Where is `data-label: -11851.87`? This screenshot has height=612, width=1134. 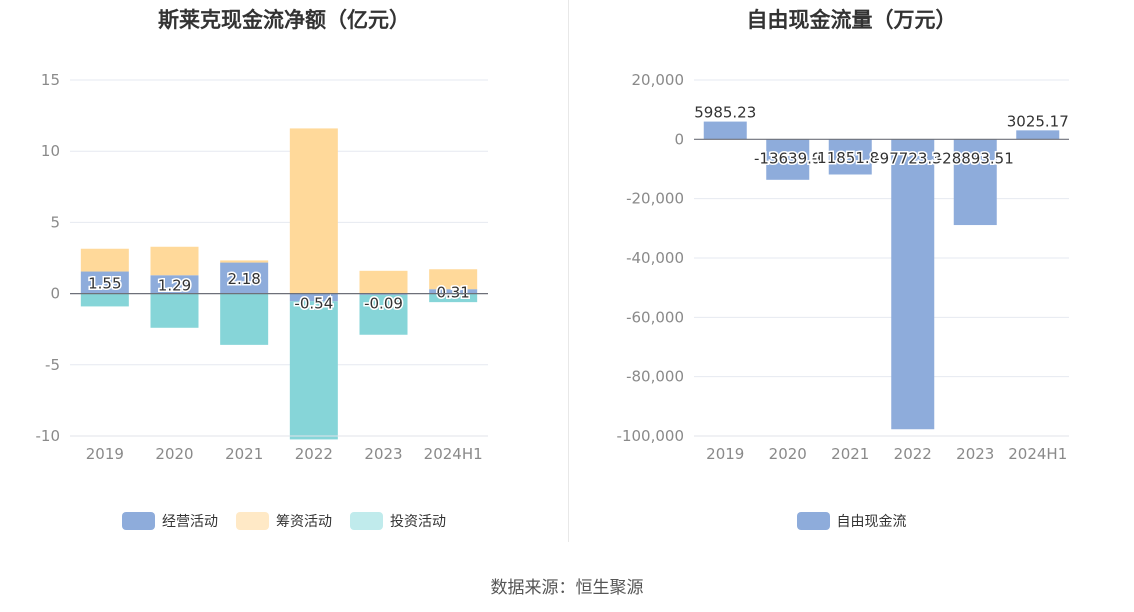
data-label: -11851.87 is located at coordinates (850, 158).